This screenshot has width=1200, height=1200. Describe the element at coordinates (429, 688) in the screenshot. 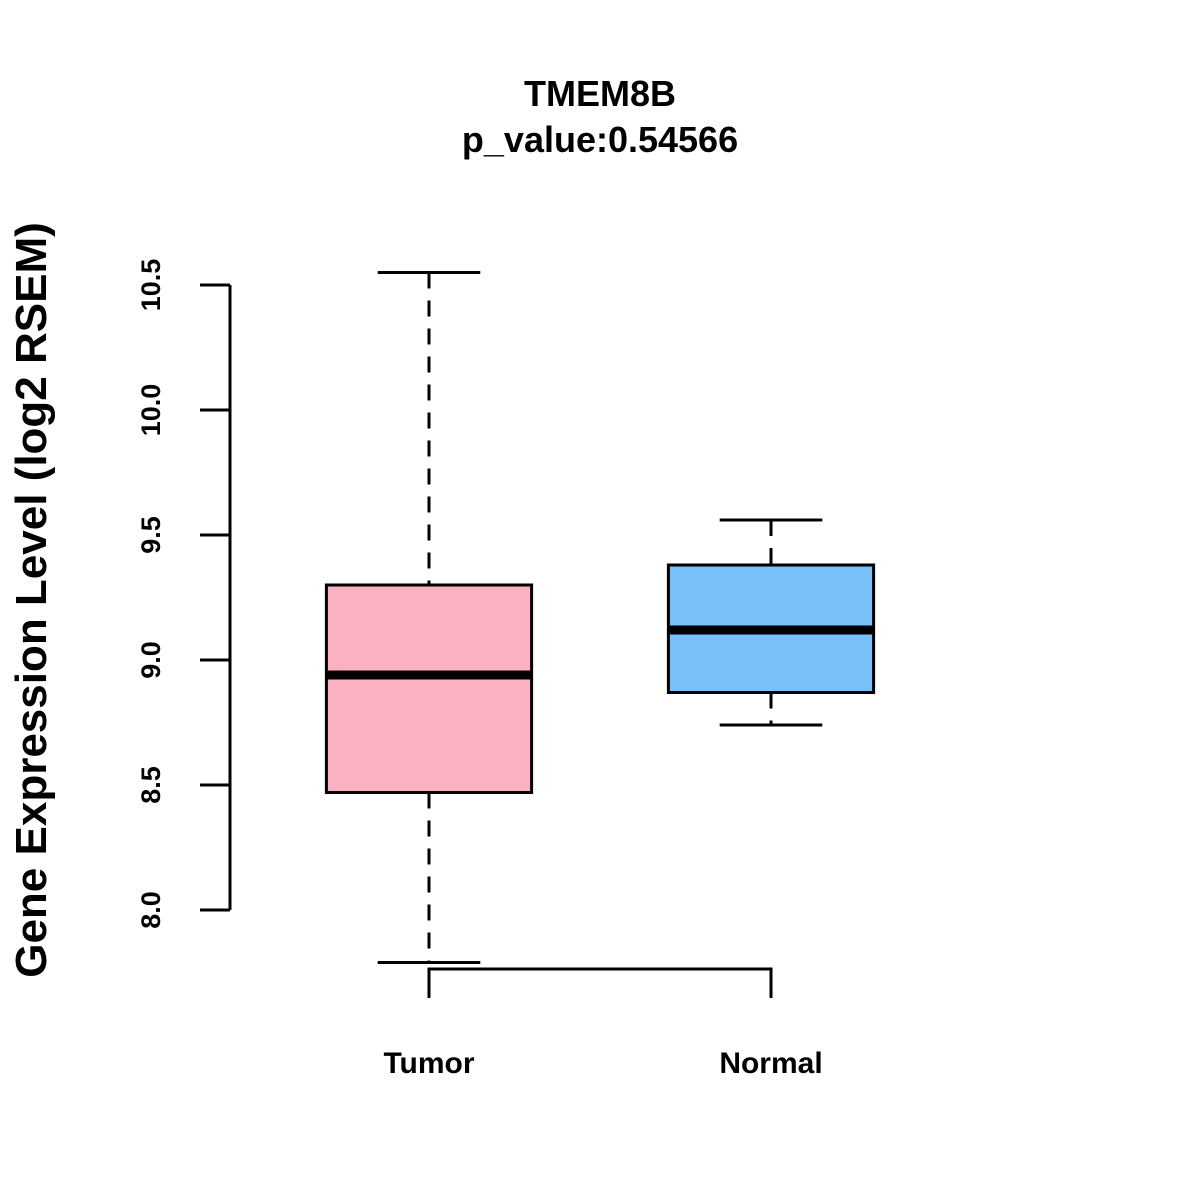

I see `iqr-box` at that location.